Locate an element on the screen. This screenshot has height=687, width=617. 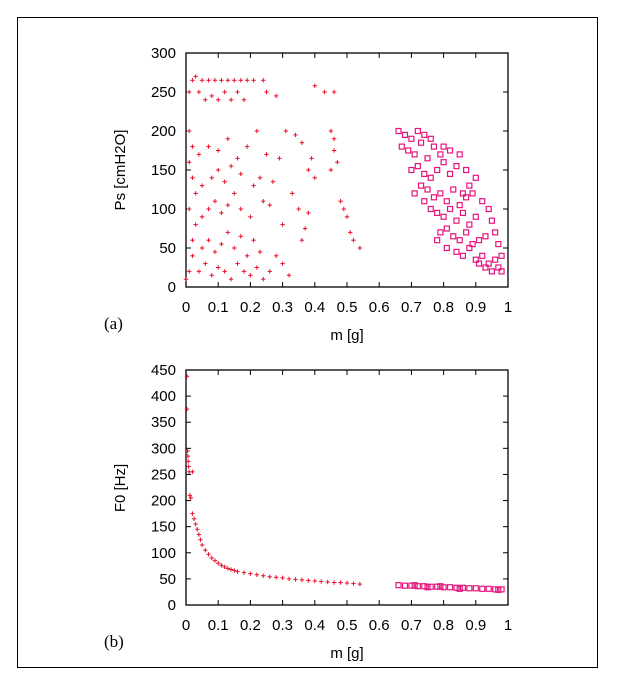
x-tick-label: 0.9 is located at coordinates (475, 625).